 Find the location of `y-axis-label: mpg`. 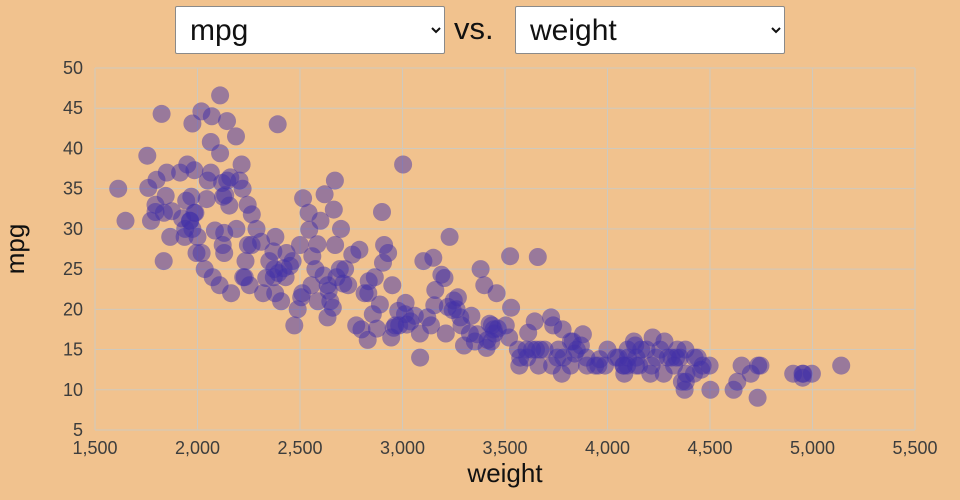

y-axis-label: mpg is located at coordinates (15, 249).